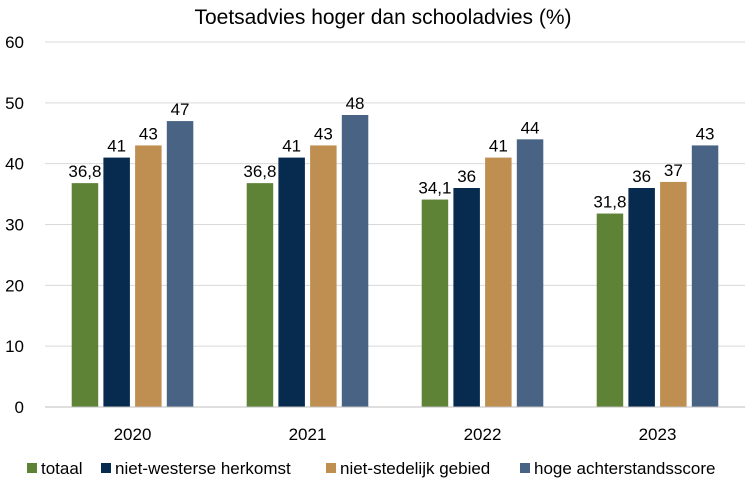  Describe the element at coordinates (19, 407) in the screenshot. I see `y-tick-label: 0` at that location.